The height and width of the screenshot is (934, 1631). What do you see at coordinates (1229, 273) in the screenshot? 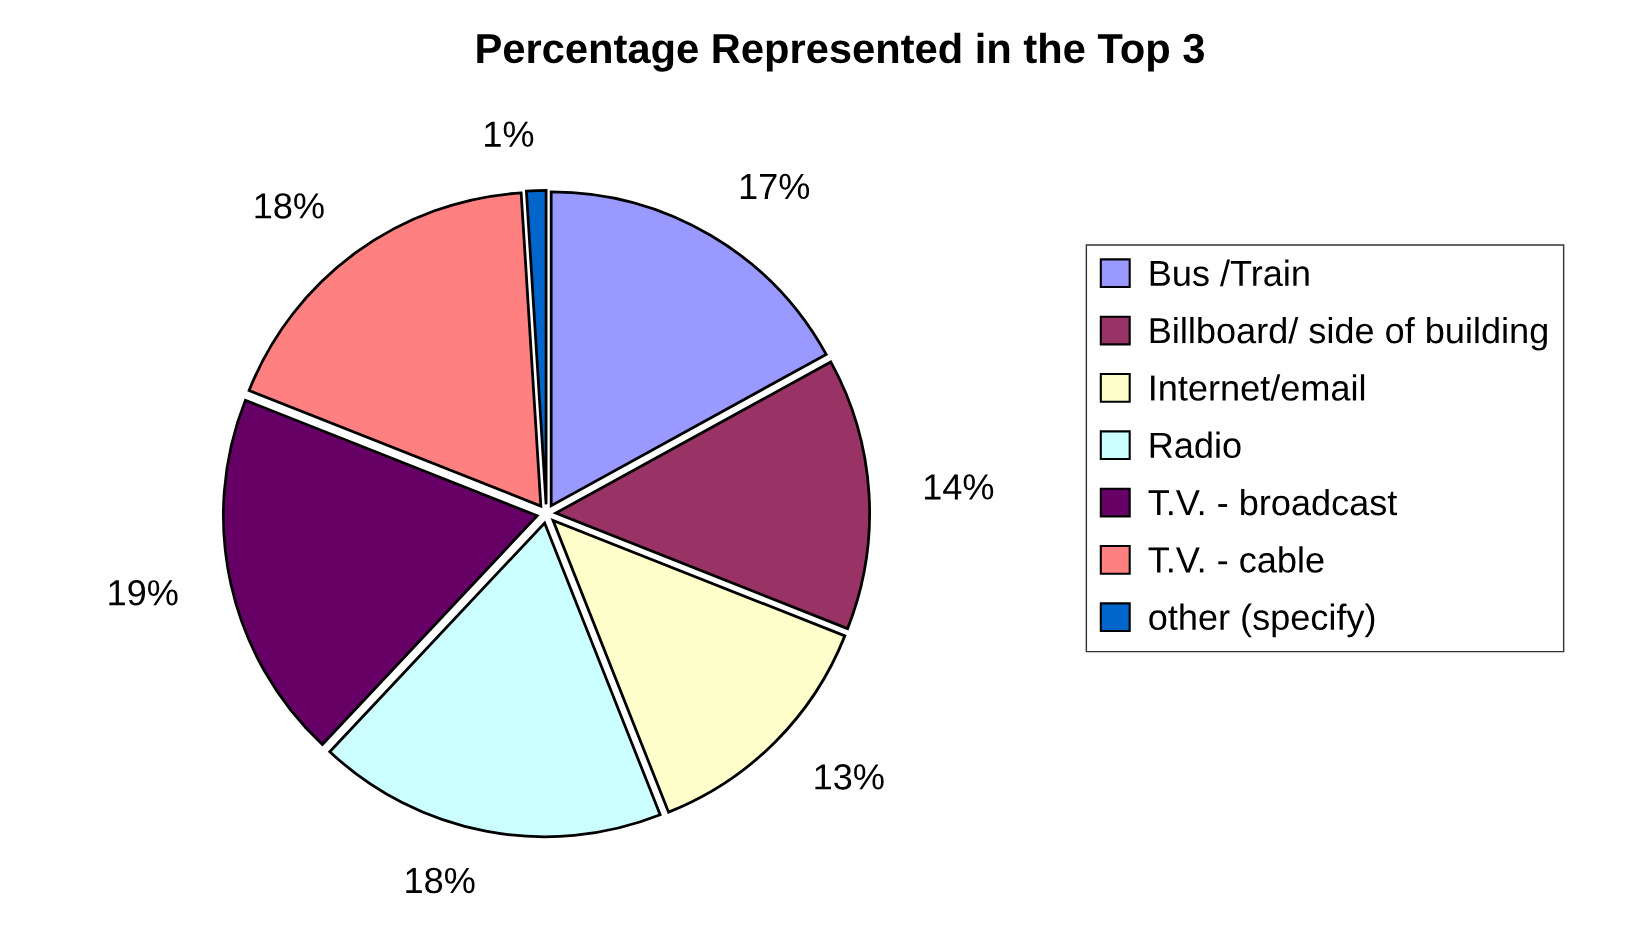
I see `legend-label: Bus /Train` at bounding box center [1229, 273].